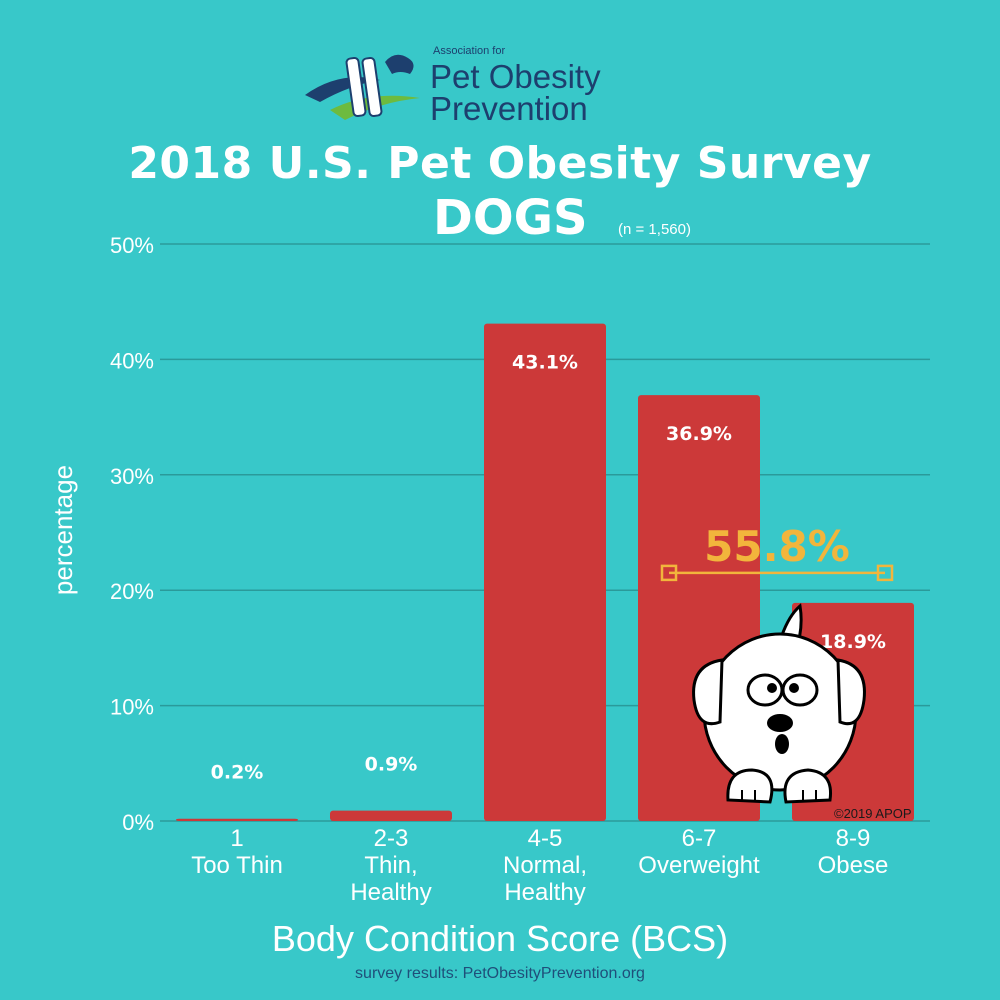  What do you see at coordinates (853, 642) in the screenshot?
I see `data-label: 18.9%` at bounding box center [853, 642].